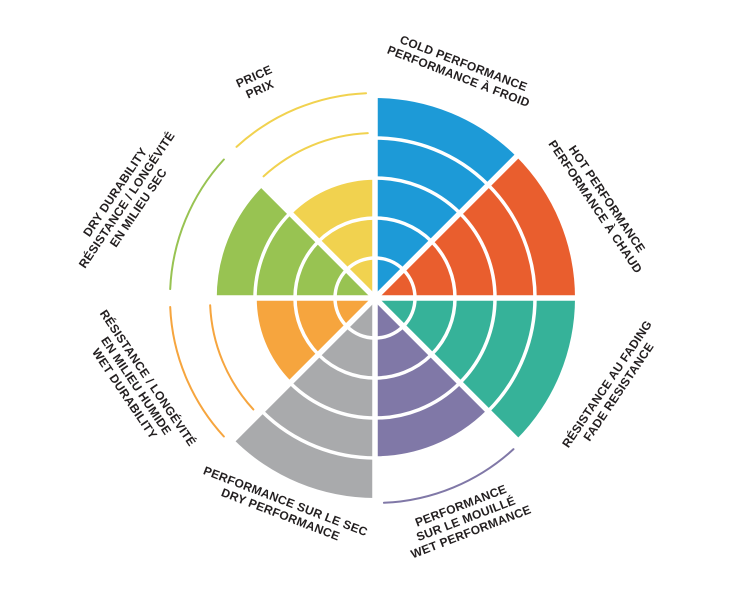 The height and width of the screenshot is (600, 734). I want to click on sector-wedge-wet-durability, so click(315, 340).